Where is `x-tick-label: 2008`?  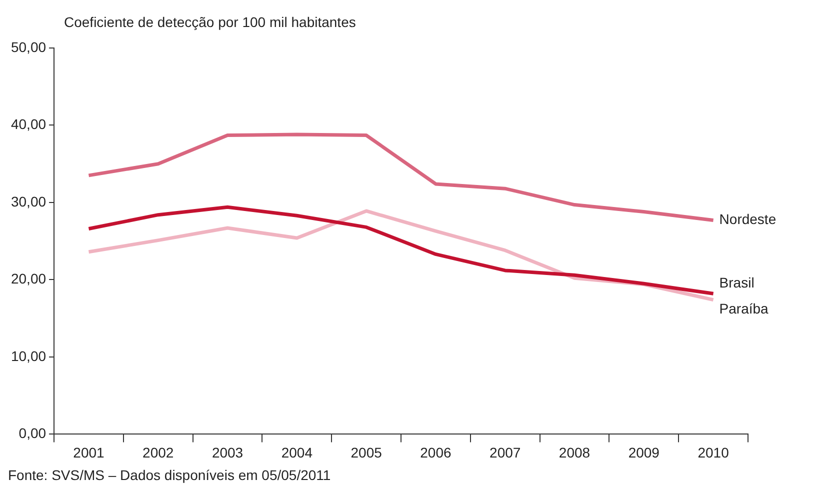 x-tick-label: 2008 is located at coordinates (574, 452).